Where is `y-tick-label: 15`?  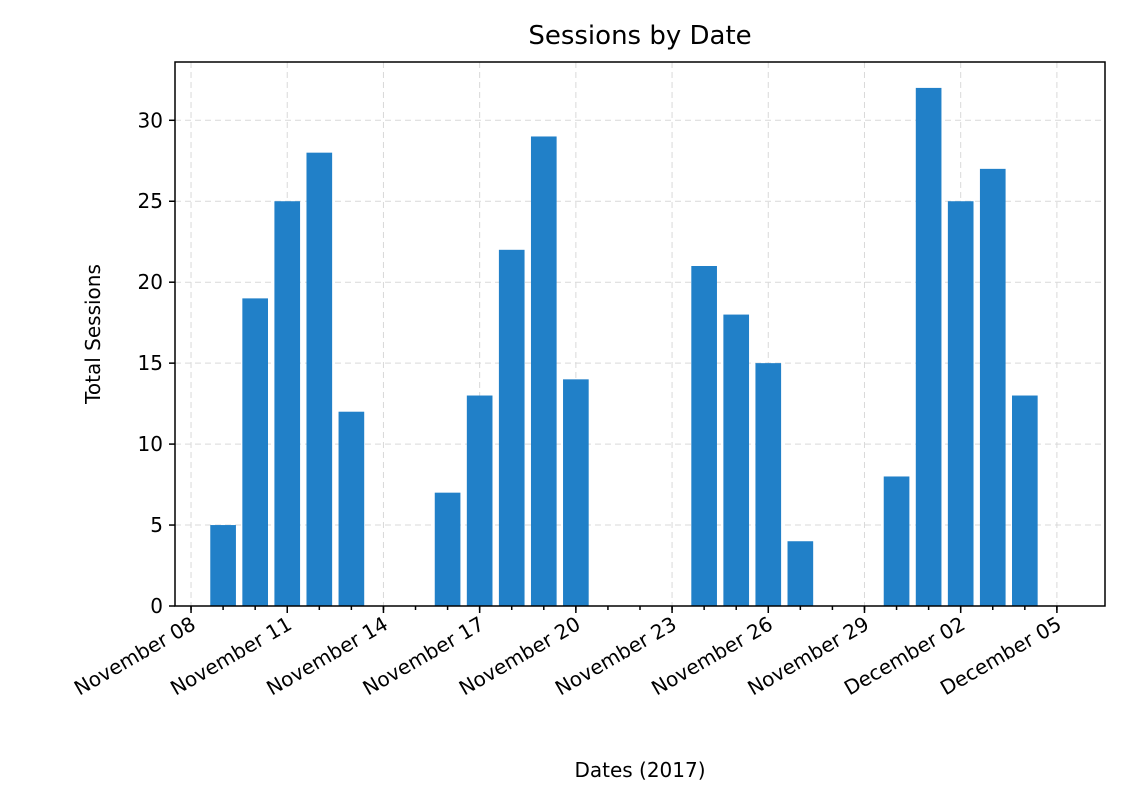 y-tick-label: 15 is located at coordinates (150, 363).